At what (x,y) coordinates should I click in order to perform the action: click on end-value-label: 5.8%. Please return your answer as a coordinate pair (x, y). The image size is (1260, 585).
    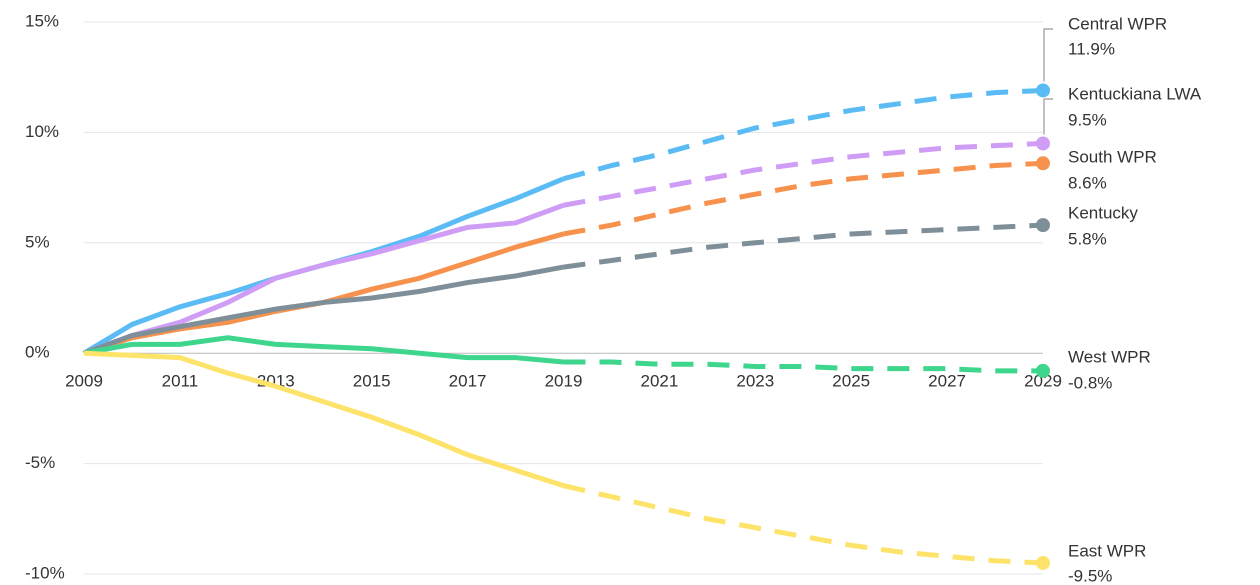
    Looking at the image, I should click on (1087, 238).